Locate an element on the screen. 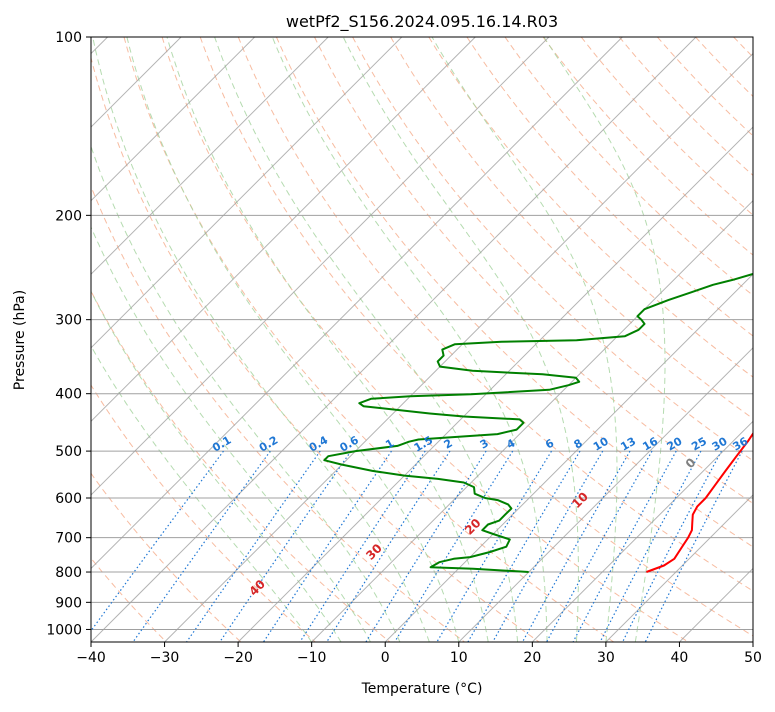  mixing-ratio-label: 1 is located at coordinates (389, 444).